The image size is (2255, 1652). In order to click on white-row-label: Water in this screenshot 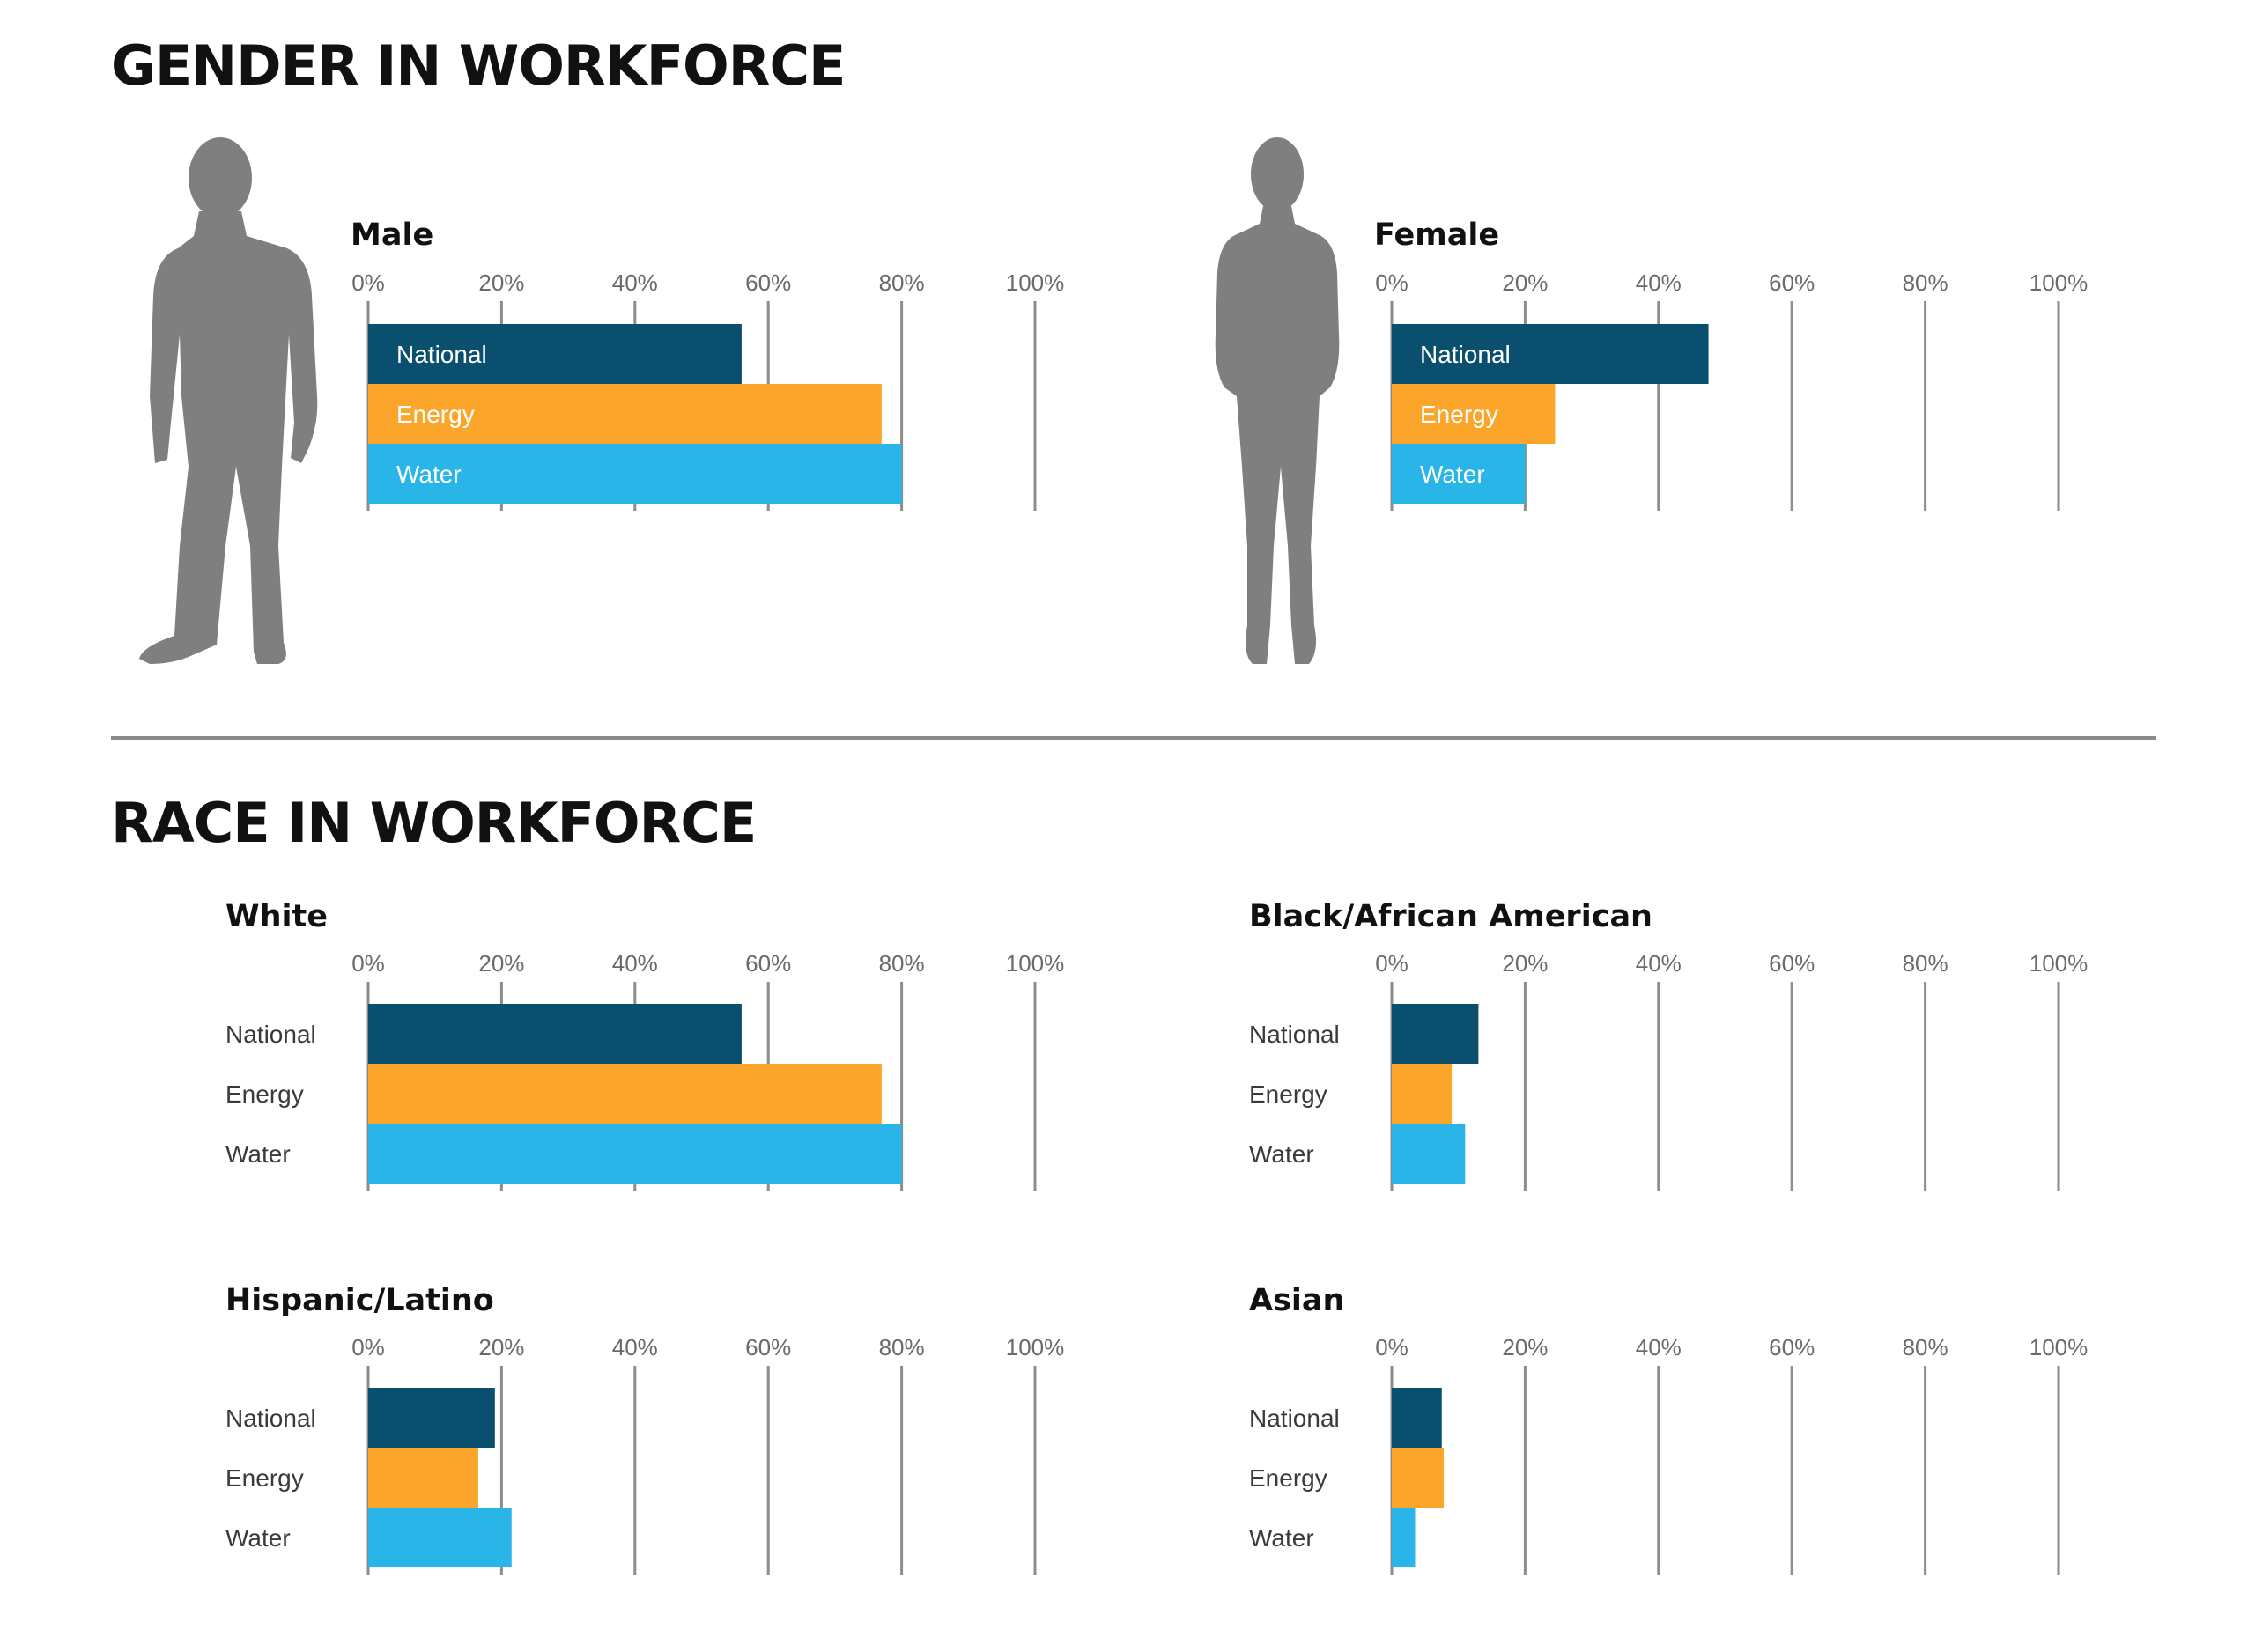, I will do `click(258, 1154)`.